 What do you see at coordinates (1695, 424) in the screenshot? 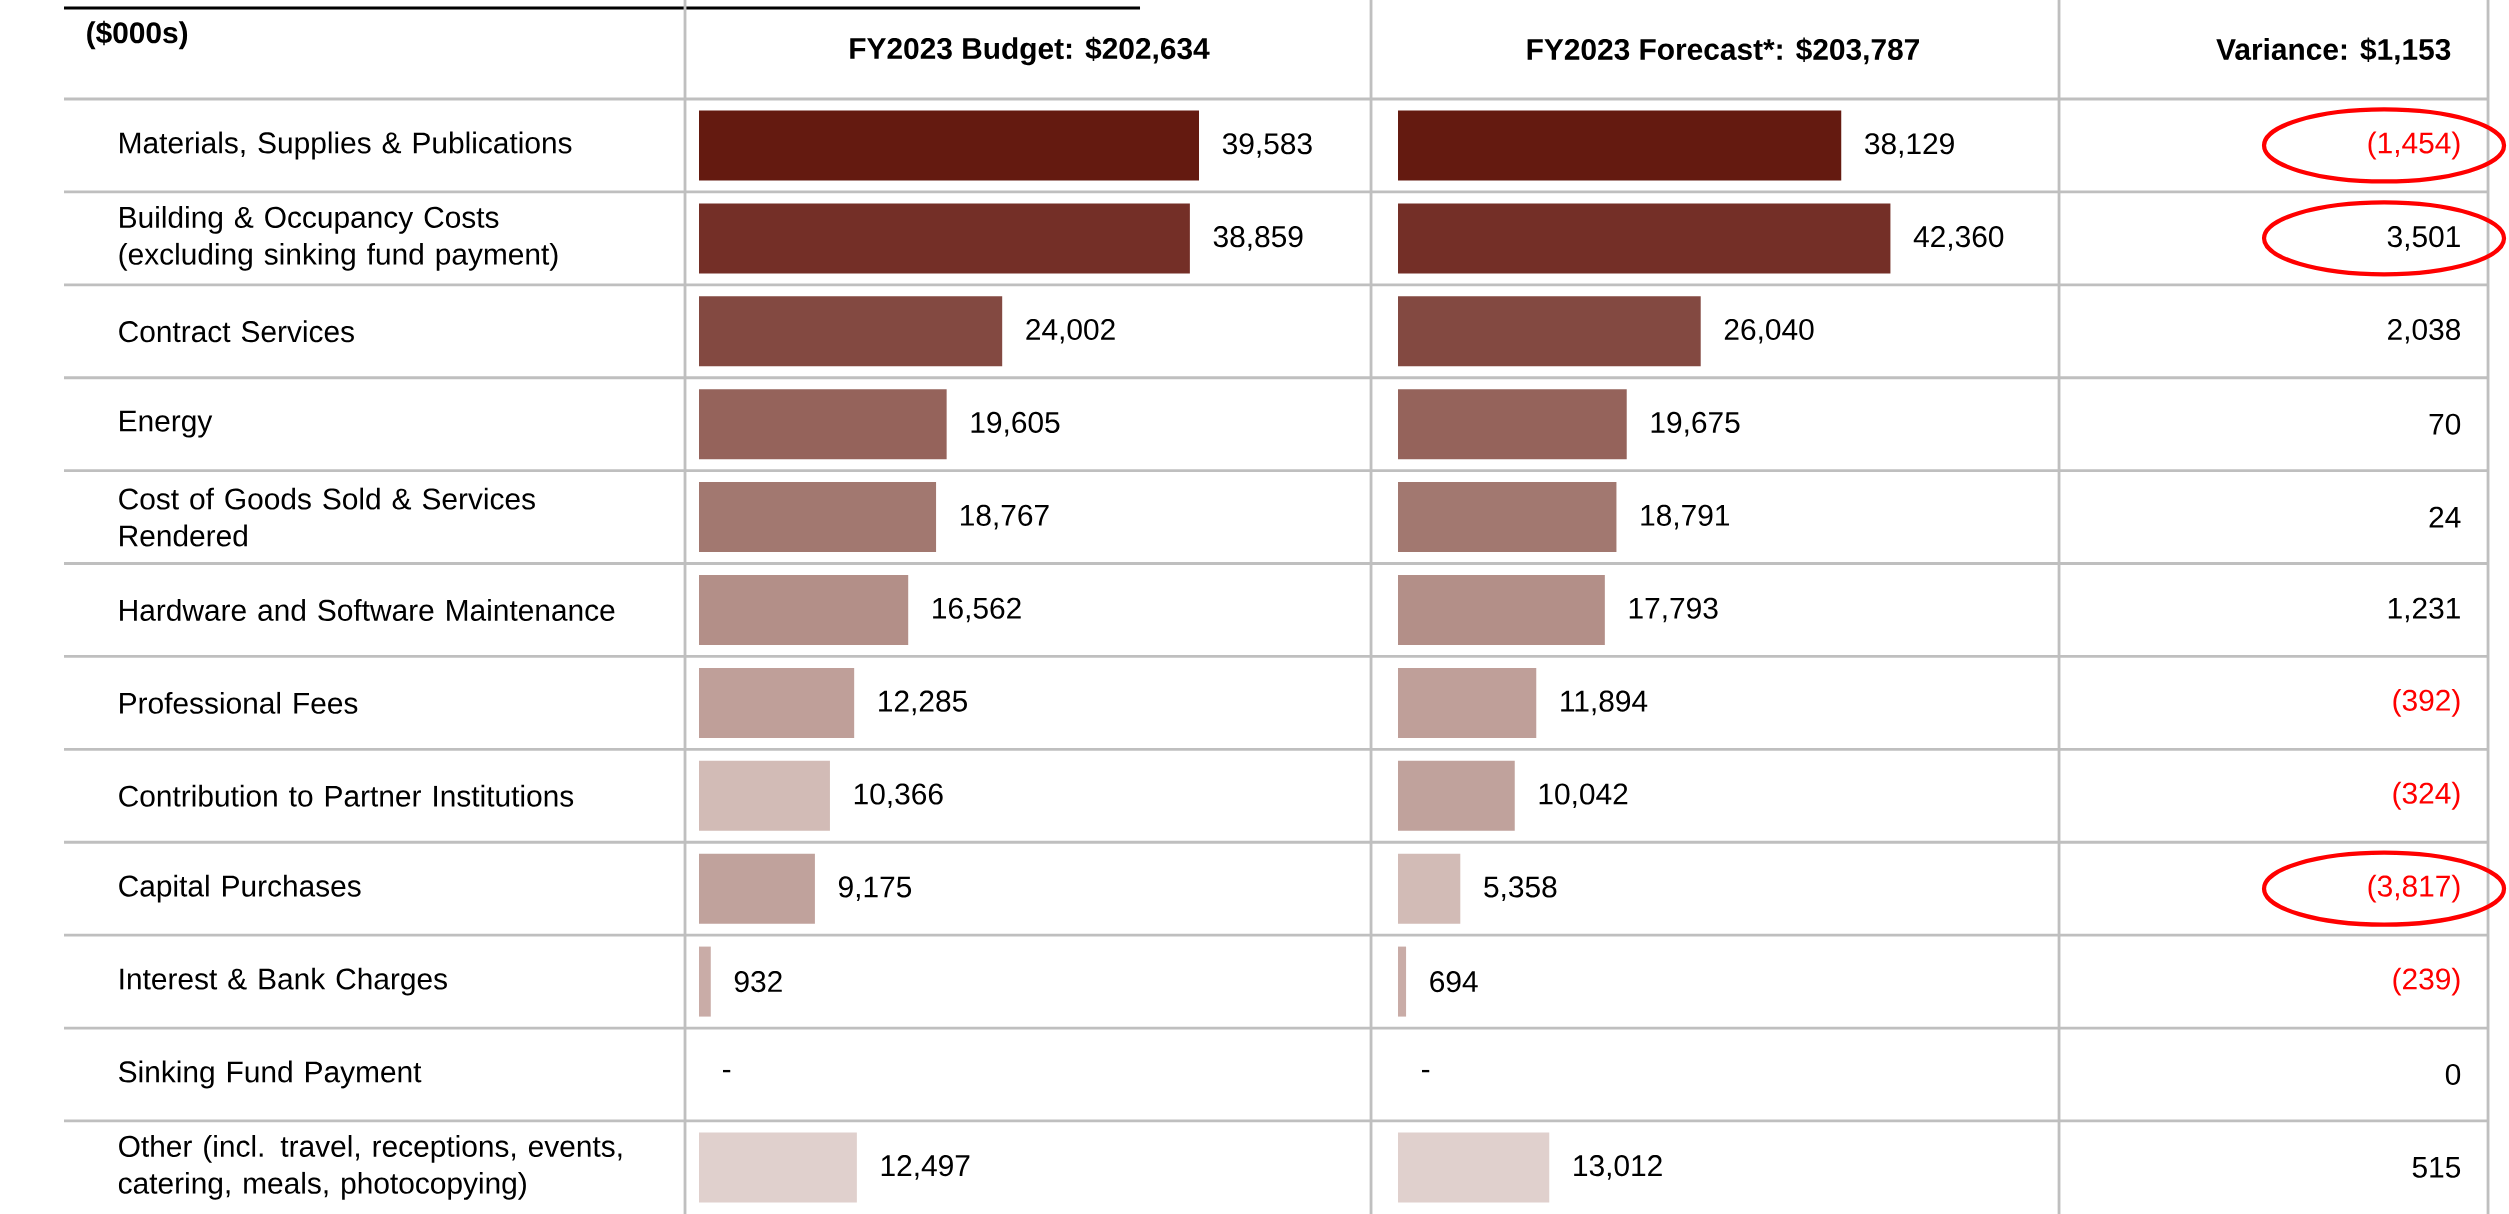
I see `data-label: 19,675` at bounding box center [1695, 424].